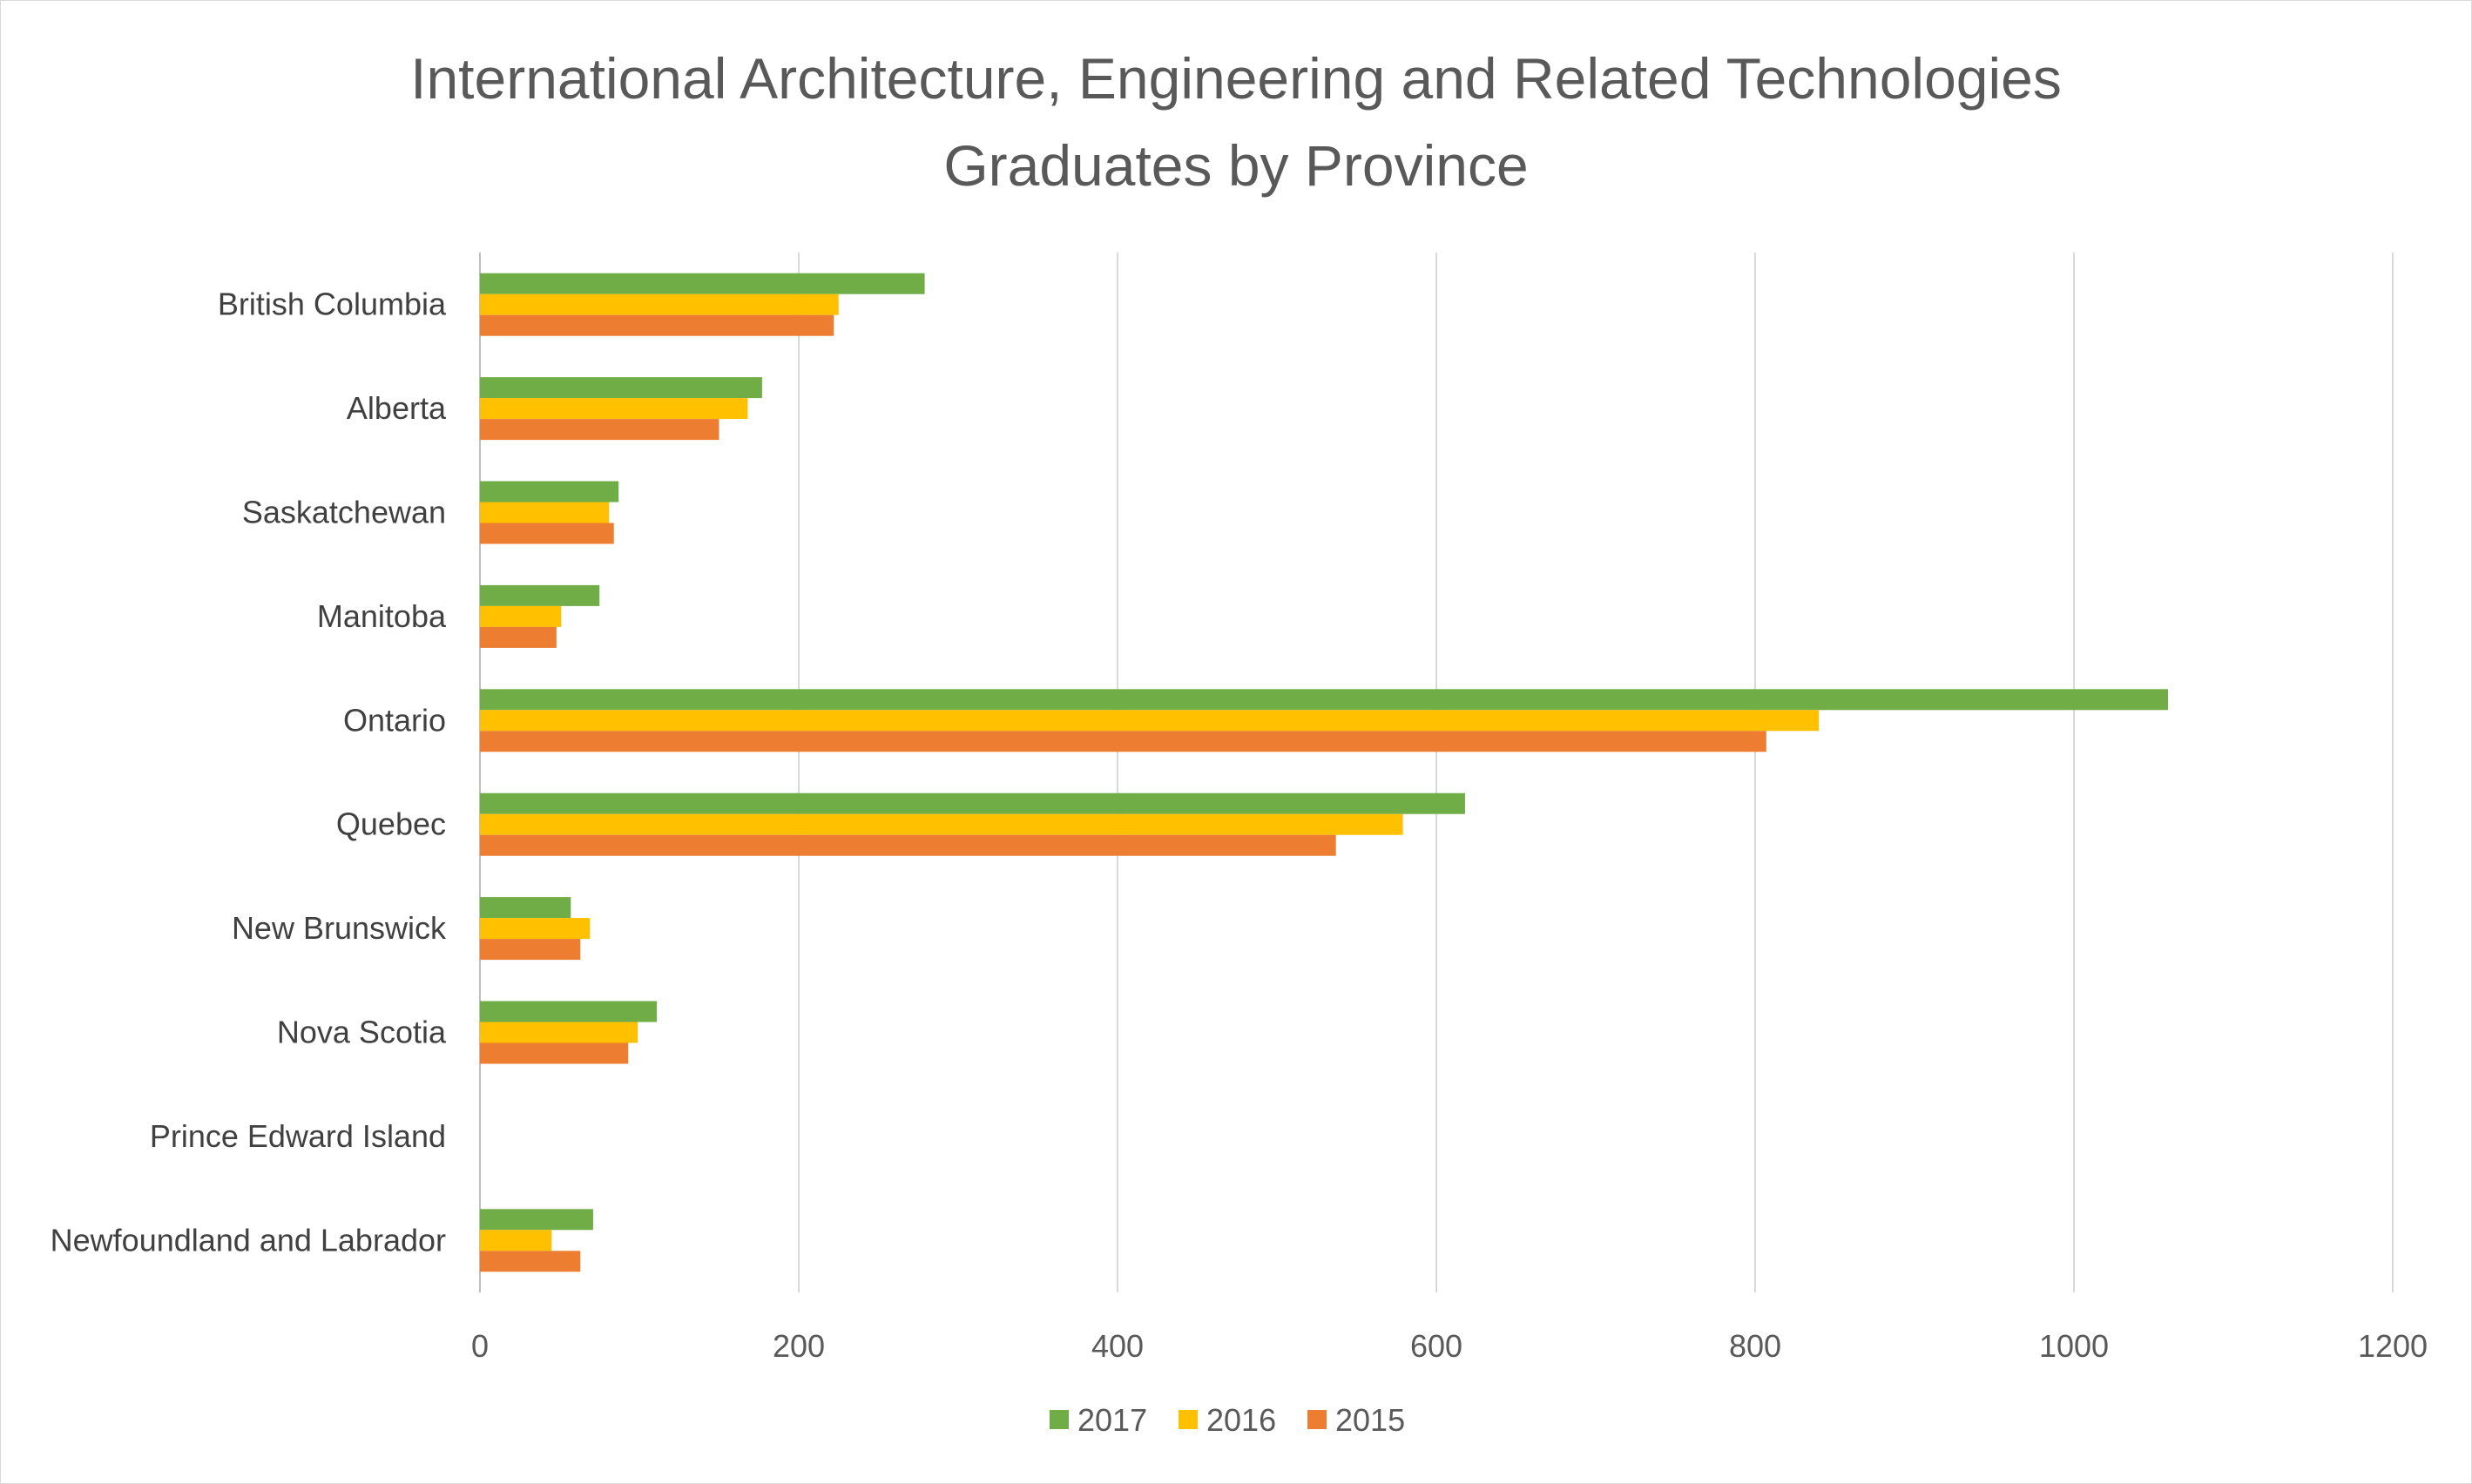 The image size is (2472, 1484). I want to click on bar-2015-alberta, so click(599, 430).